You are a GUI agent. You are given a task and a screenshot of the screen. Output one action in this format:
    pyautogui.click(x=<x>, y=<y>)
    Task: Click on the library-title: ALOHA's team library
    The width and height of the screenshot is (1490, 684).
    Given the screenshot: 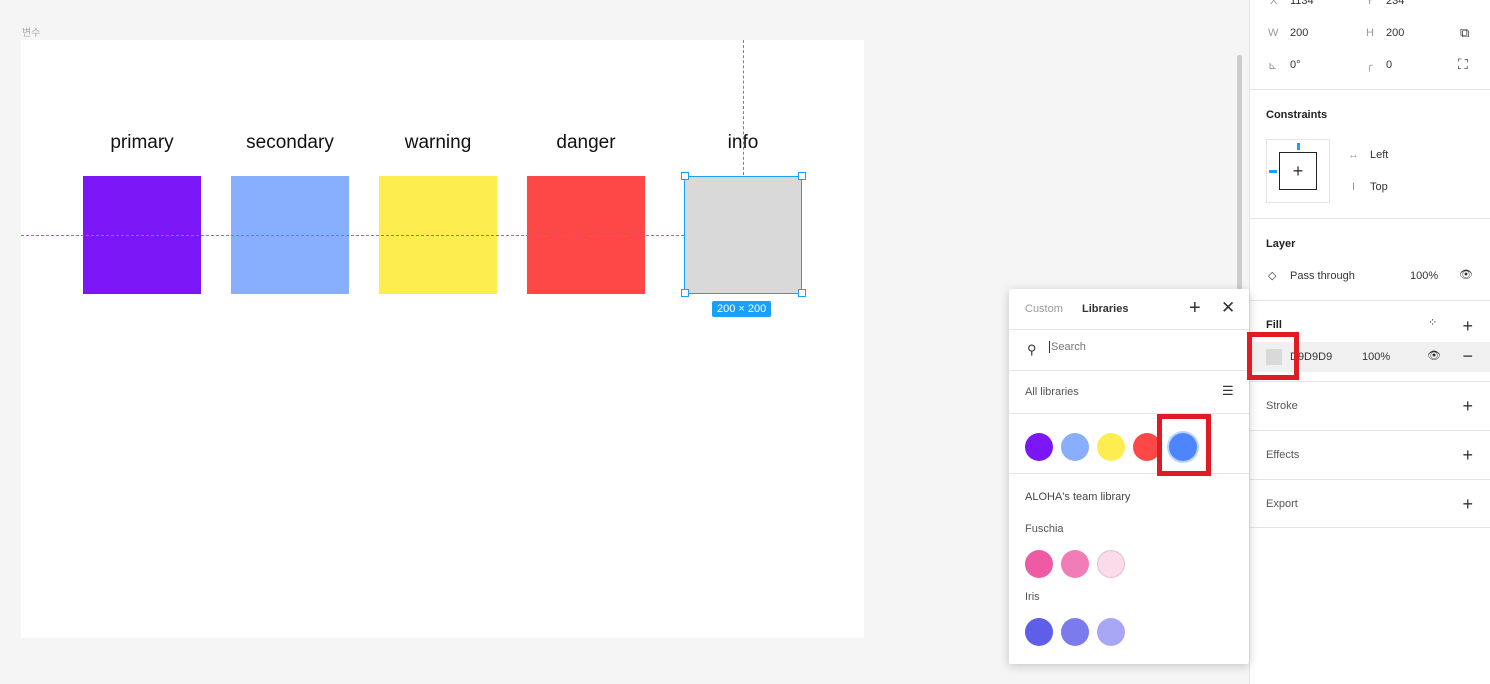 What is the action you would take?
    pyautogui.click(x=1078, y=497)
    